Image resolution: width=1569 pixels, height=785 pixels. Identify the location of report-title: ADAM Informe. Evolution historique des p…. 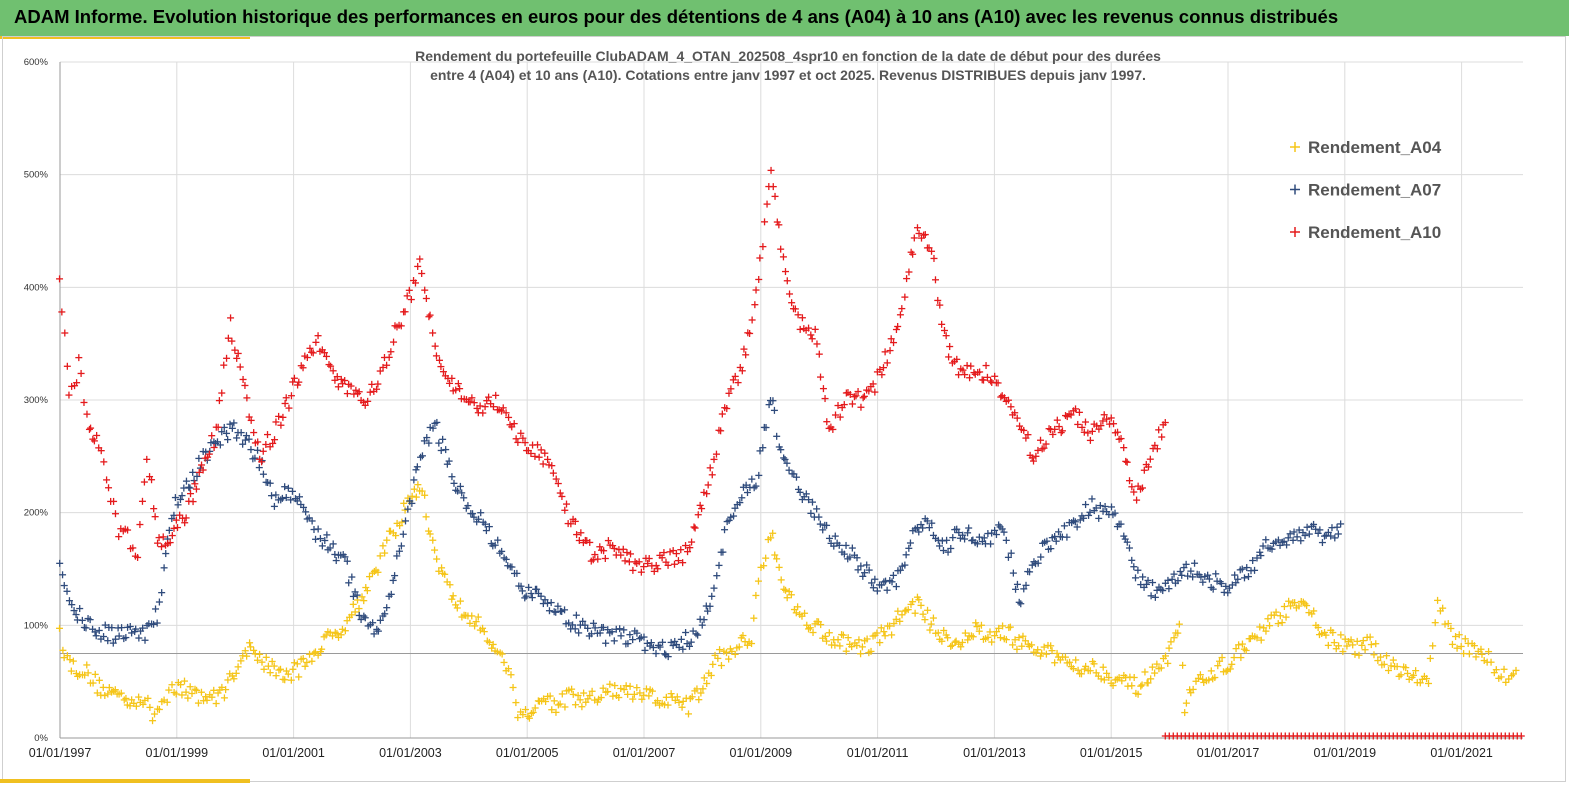
(676, 16).